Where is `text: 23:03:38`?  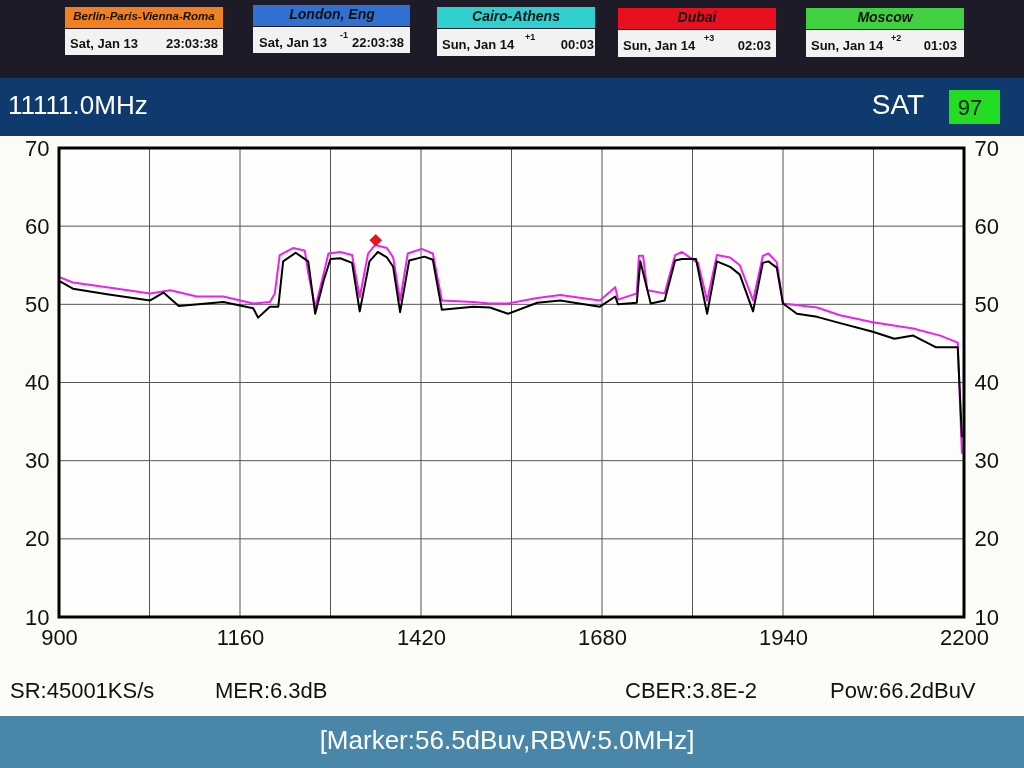 text: 23:03:38 is located at coordinates (191, 43).